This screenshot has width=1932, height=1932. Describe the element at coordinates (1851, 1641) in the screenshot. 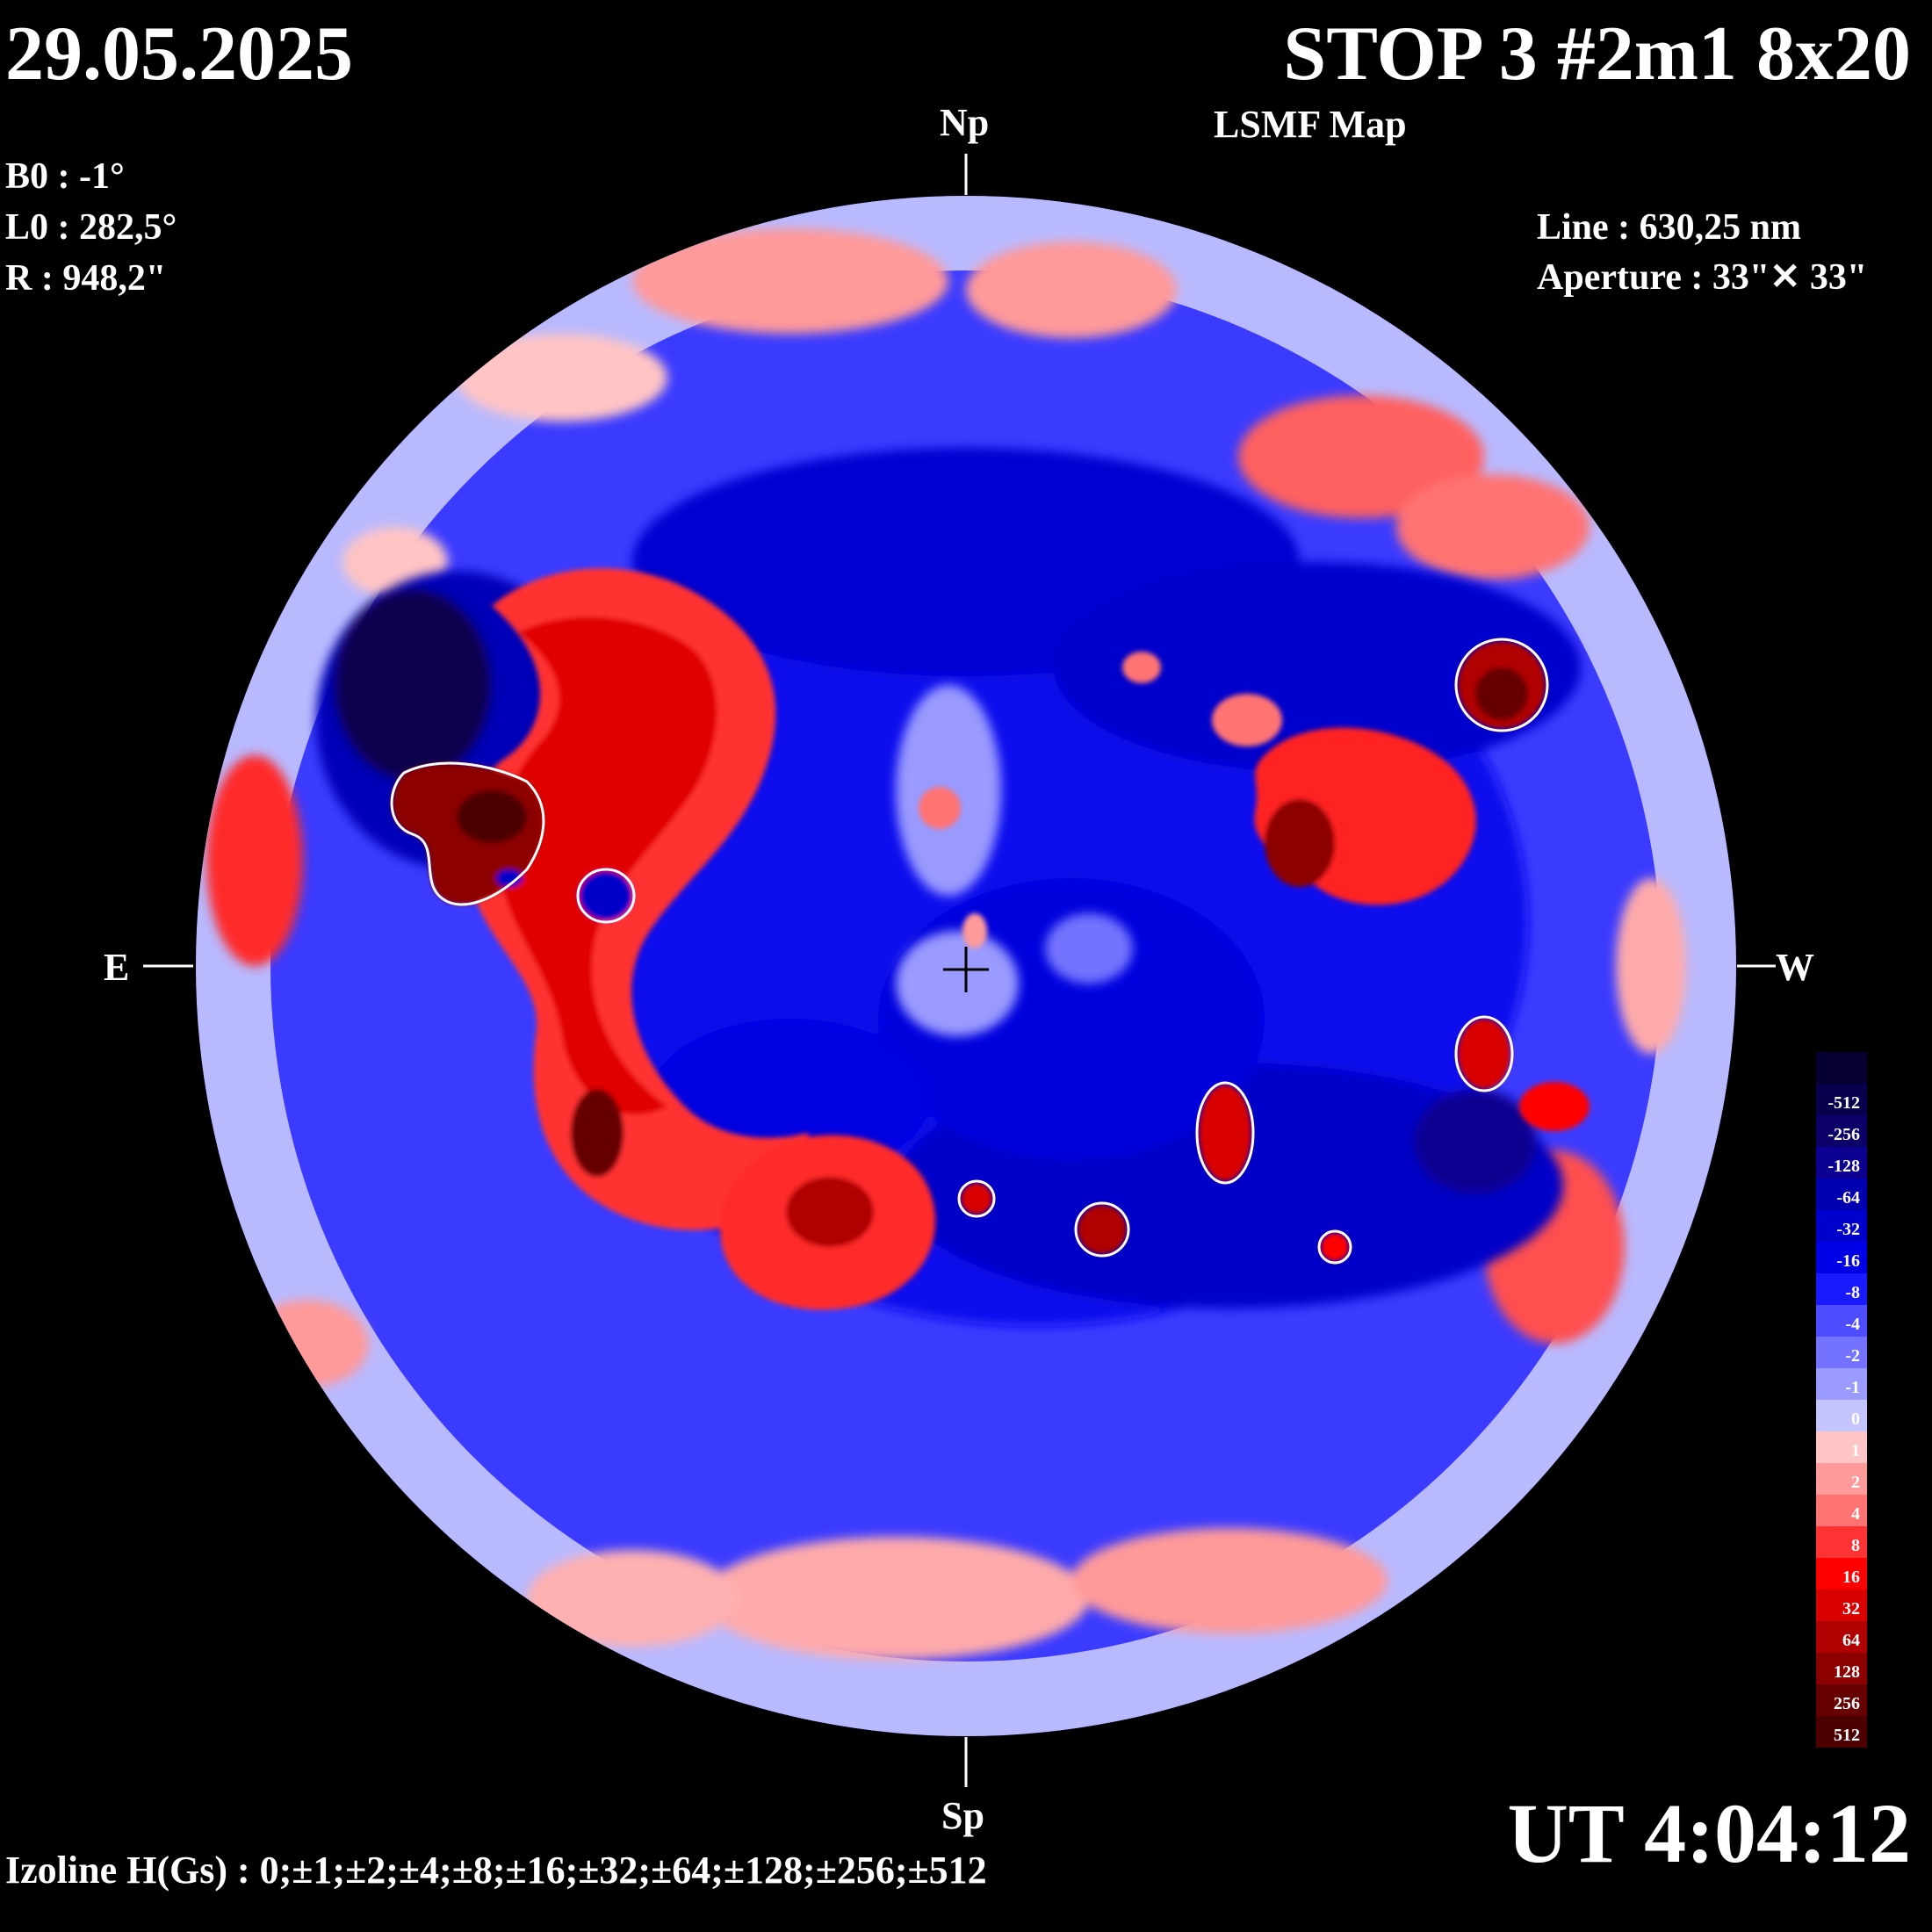

I see `colorbar-level-label: 64` at that location.